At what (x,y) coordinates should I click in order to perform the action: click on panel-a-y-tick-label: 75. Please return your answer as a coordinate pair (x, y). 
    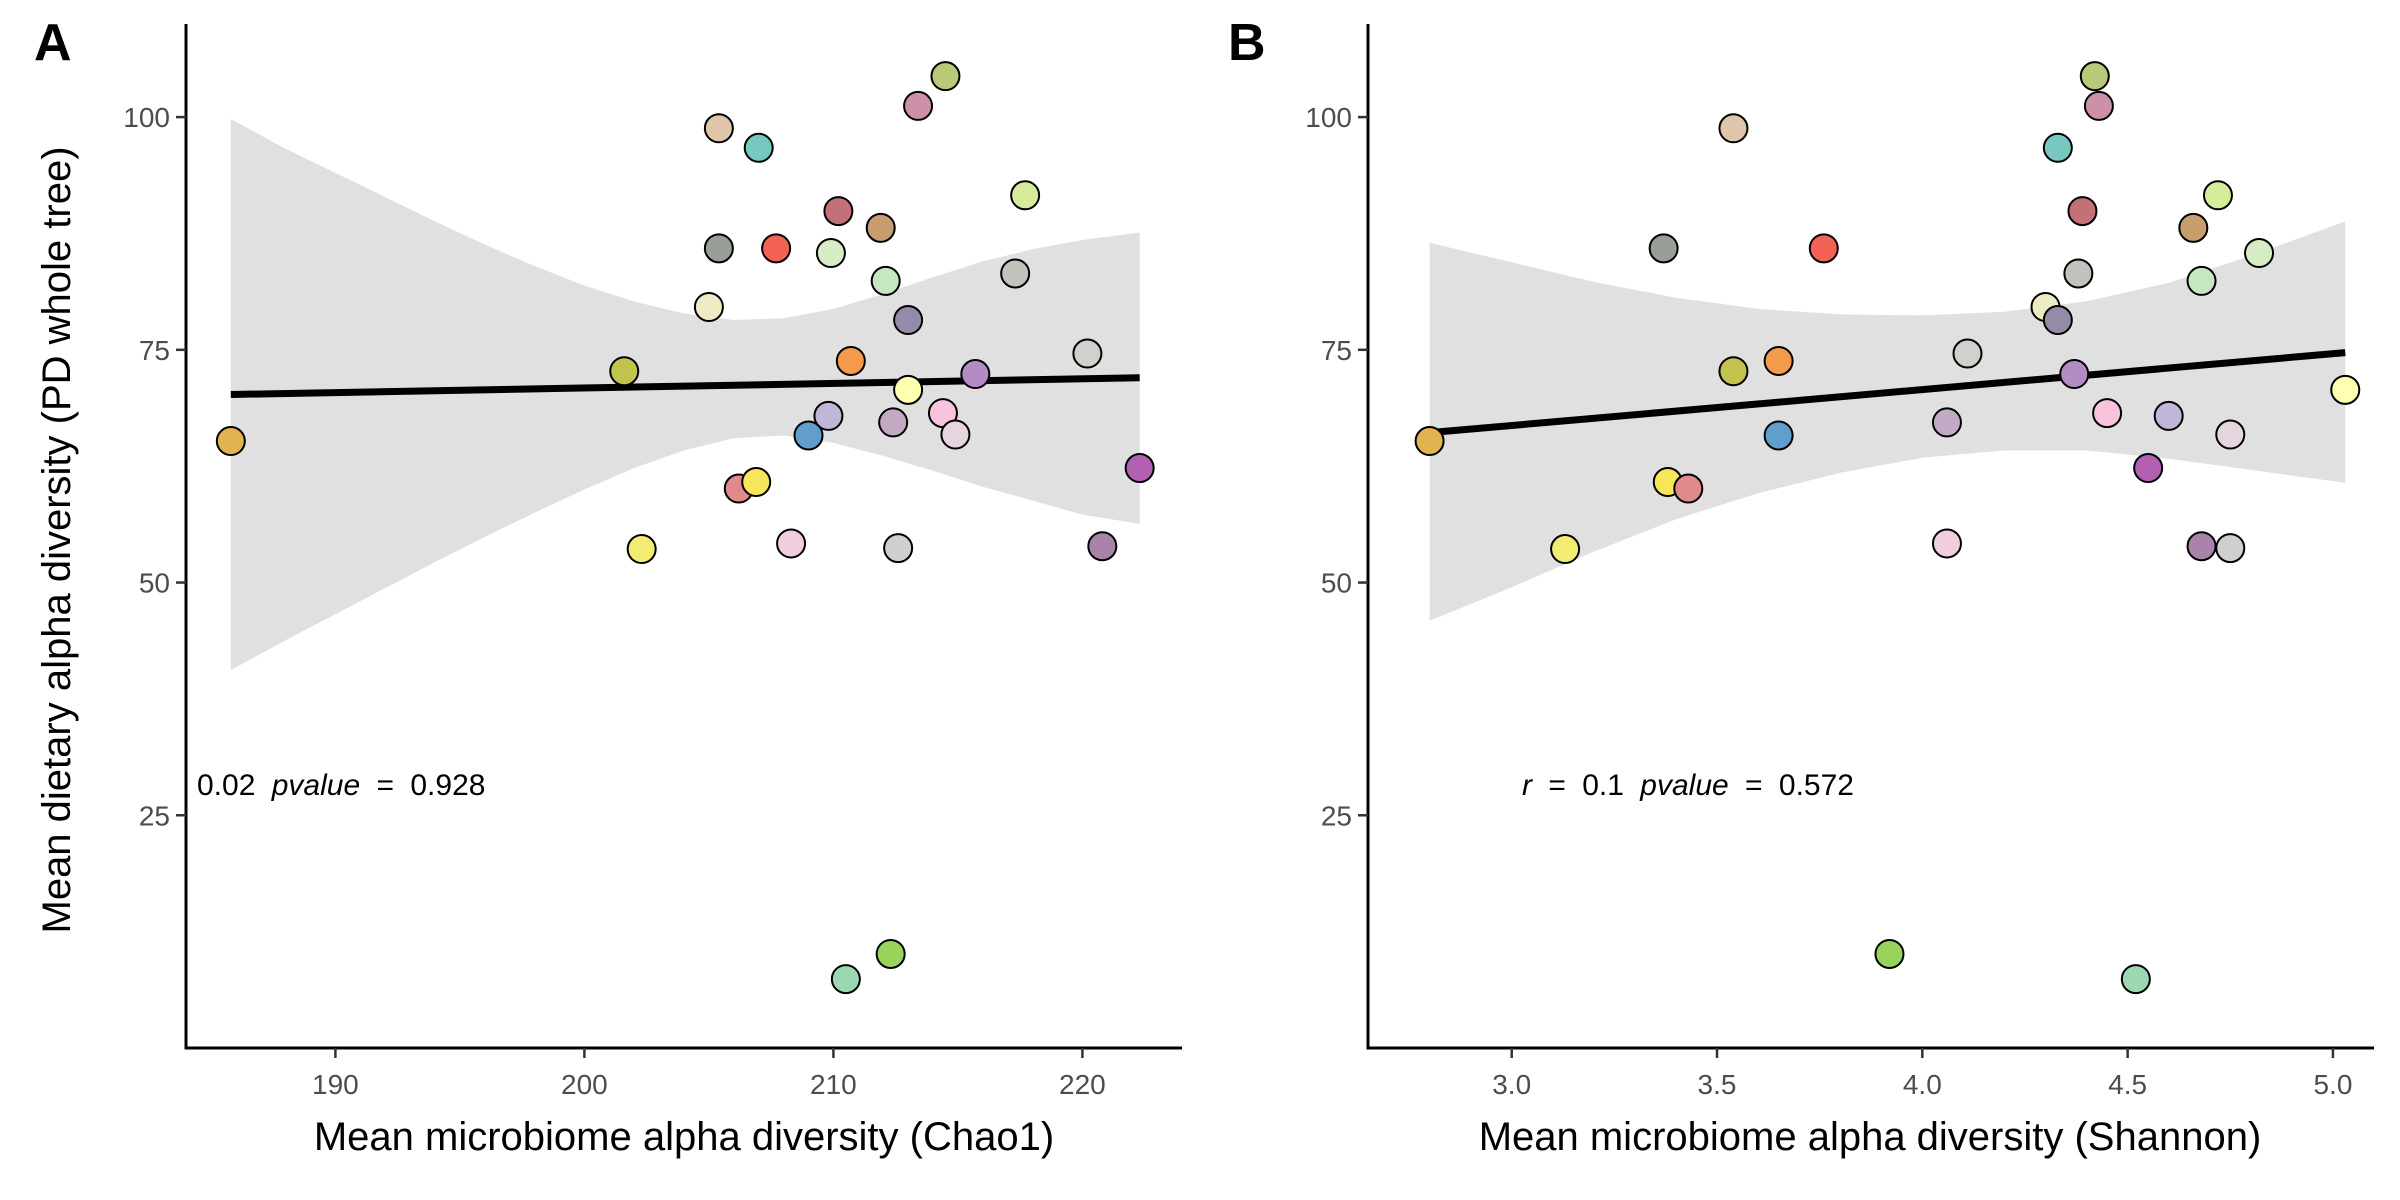
    Looking at the image, I should click on (154, 350).